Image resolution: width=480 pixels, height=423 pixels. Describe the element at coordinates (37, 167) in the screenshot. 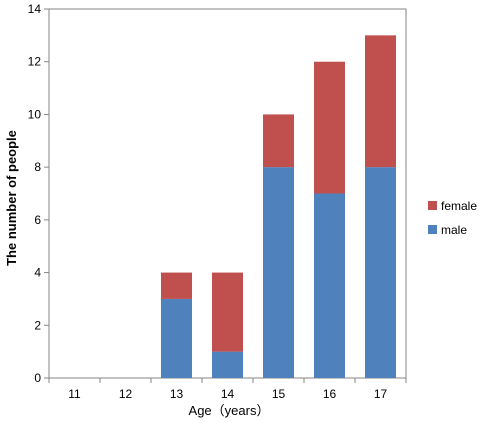

I see `y-tick-label: 8` at that location.